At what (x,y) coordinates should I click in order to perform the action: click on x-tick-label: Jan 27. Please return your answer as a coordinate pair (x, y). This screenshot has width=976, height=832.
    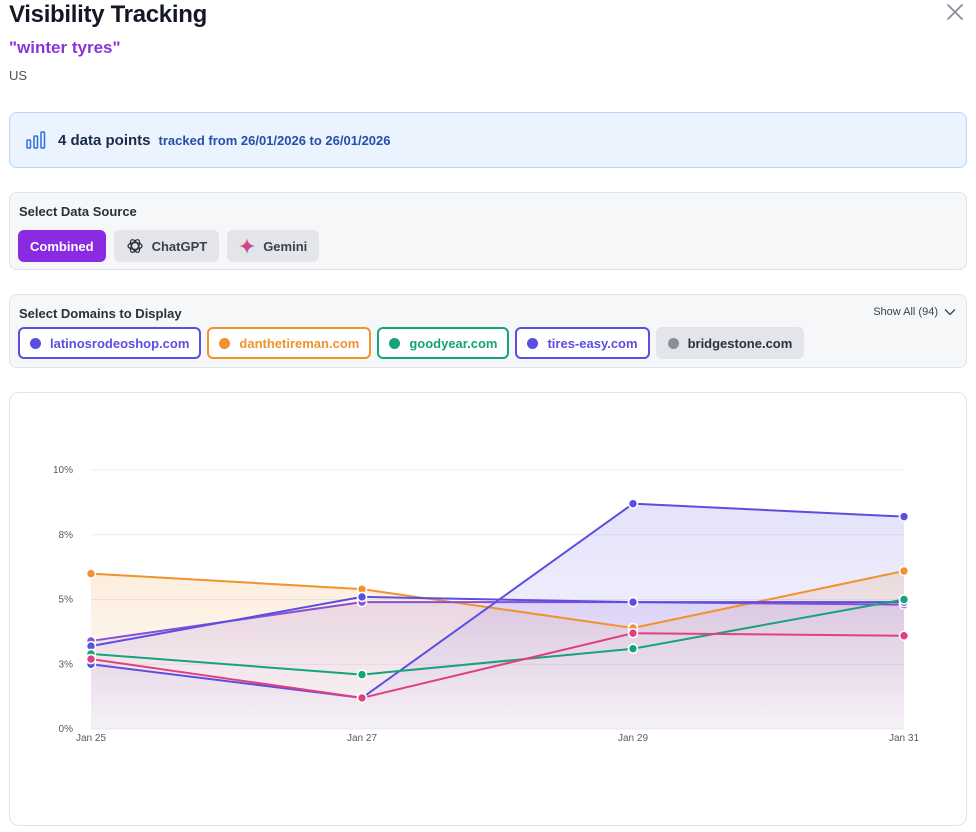
    Looking at the image, I should click on (362, 738).